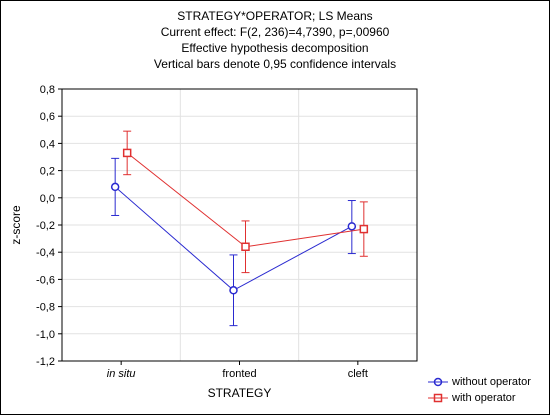  Describe the element at coordinates (45, 335) in the screenshot. I see `y-tick-label: -1,0` at that location.